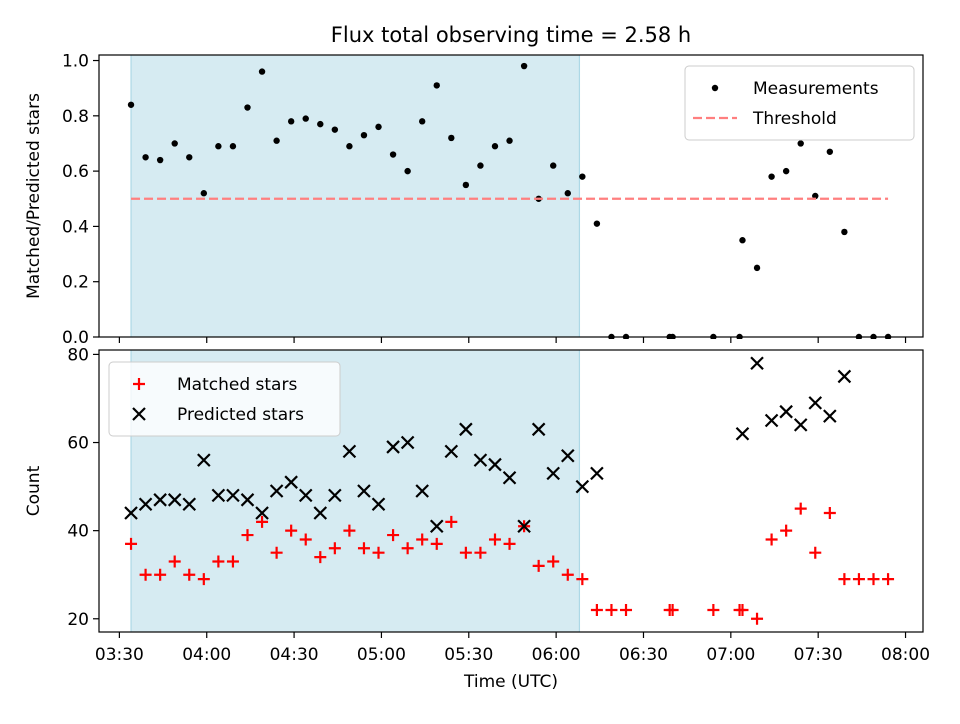 Image resolution: width=960 pixels, height=724 pixels. What do you see at coordinates (818, 655) in the screenshot?
I see `x-tick-label: 07:30` at bounding box center [818, 655].